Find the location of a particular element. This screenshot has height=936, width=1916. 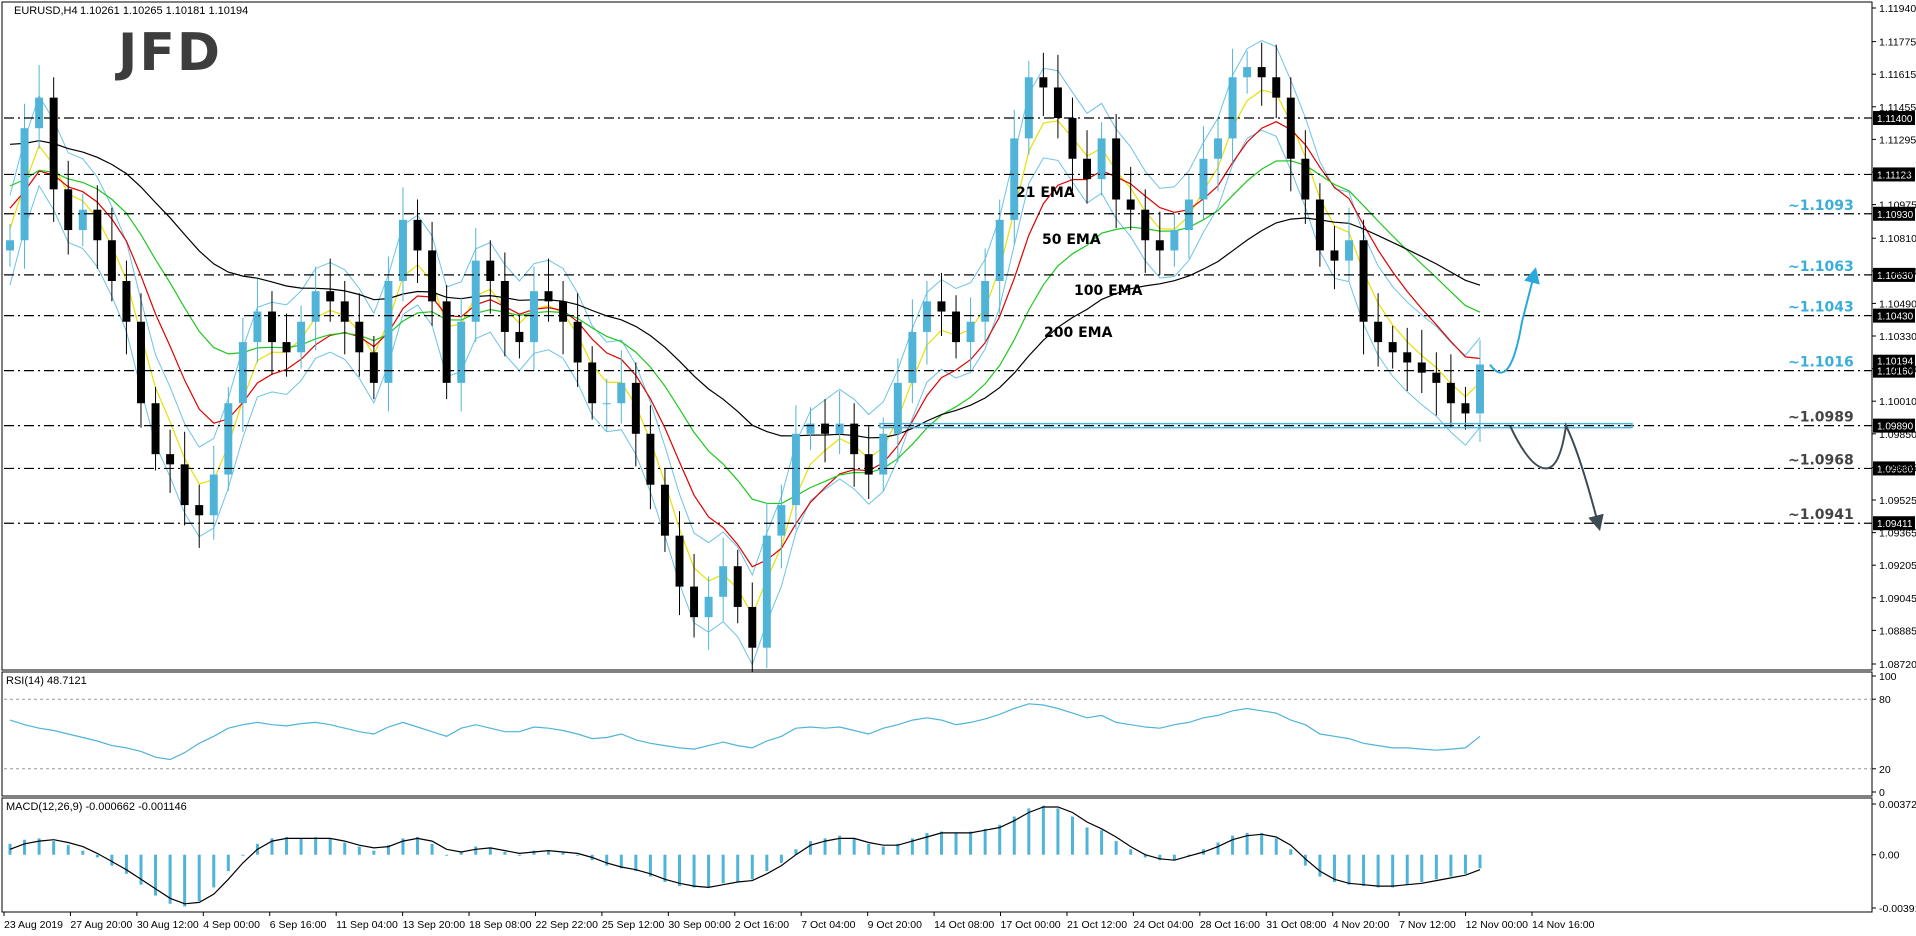

current-price-box is located at coordinates (1894, 360).